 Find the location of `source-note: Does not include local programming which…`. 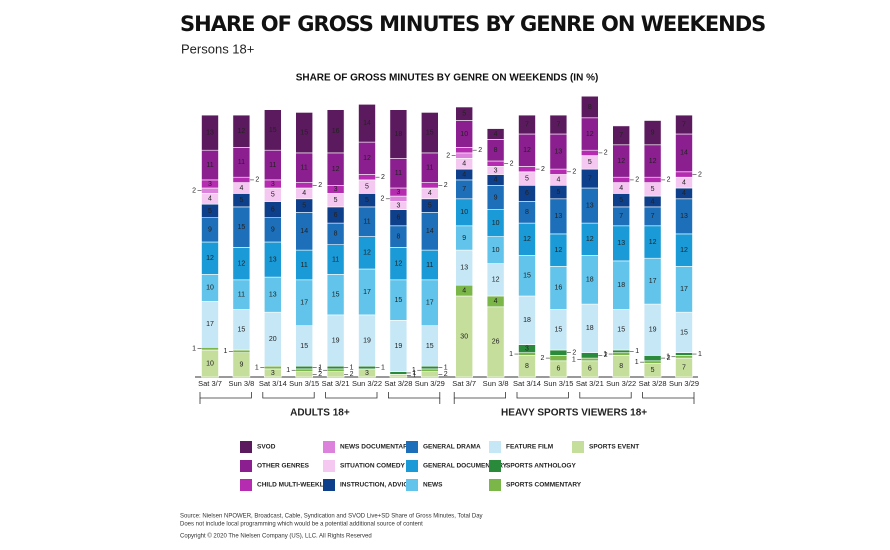

source-note: Does not include local programming which… is located at coordinates (301, 525).